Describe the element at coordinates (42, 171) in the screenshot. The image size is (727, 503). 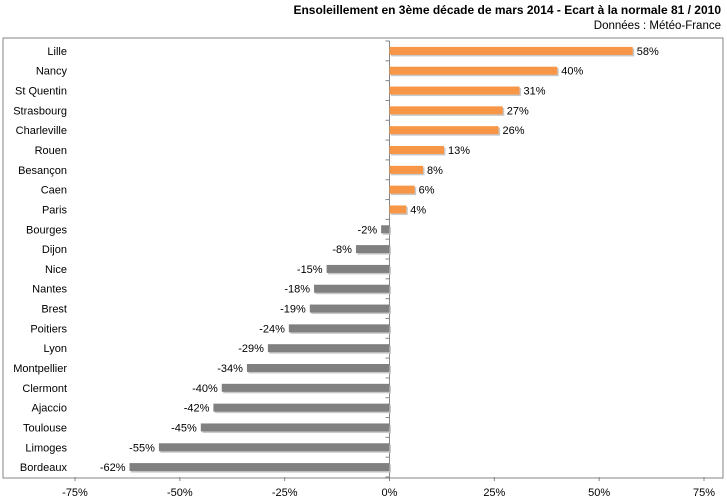
I see `category-label: Besançon` at that location.